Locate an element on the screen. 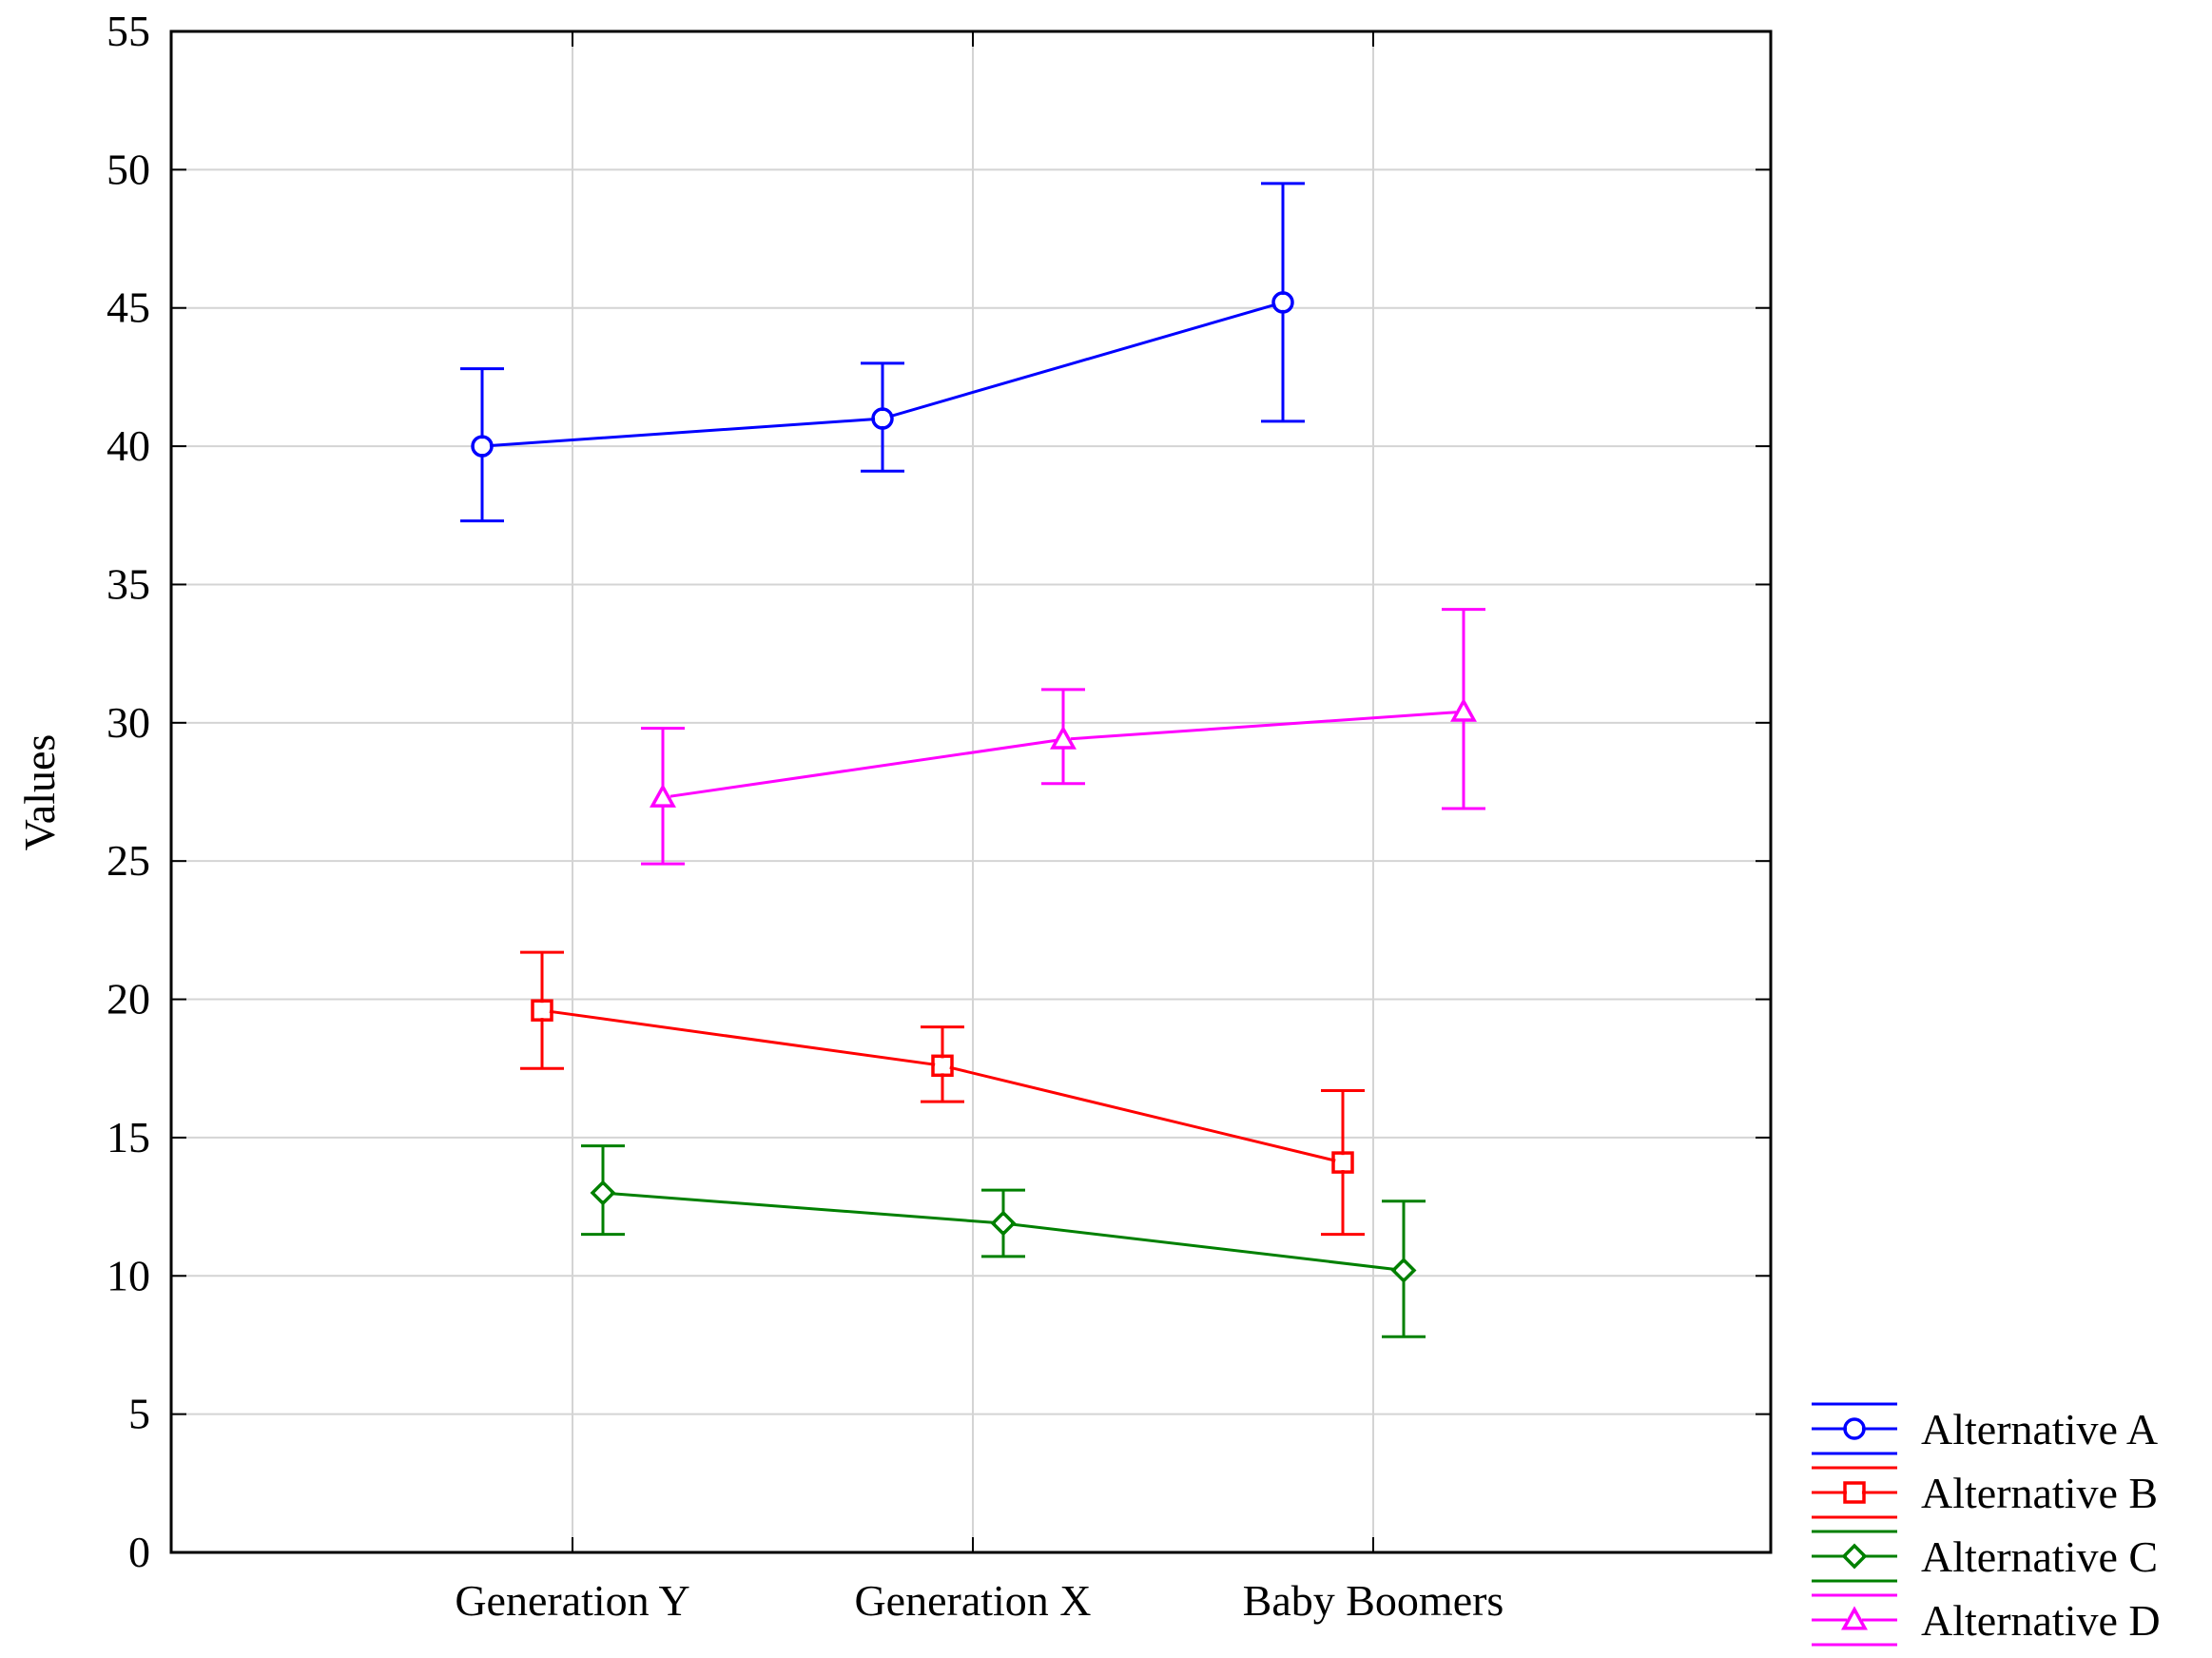 The height and width of the screenshot is (1658, 2212). y-tick-label: 15 is located at coordinates (128, 1137).